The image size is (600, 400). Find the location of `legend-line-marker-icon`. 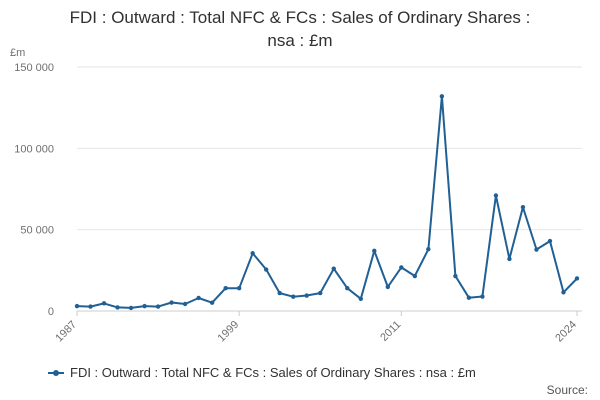

legend-line-marker-icon is located at coordinates (56, 373).